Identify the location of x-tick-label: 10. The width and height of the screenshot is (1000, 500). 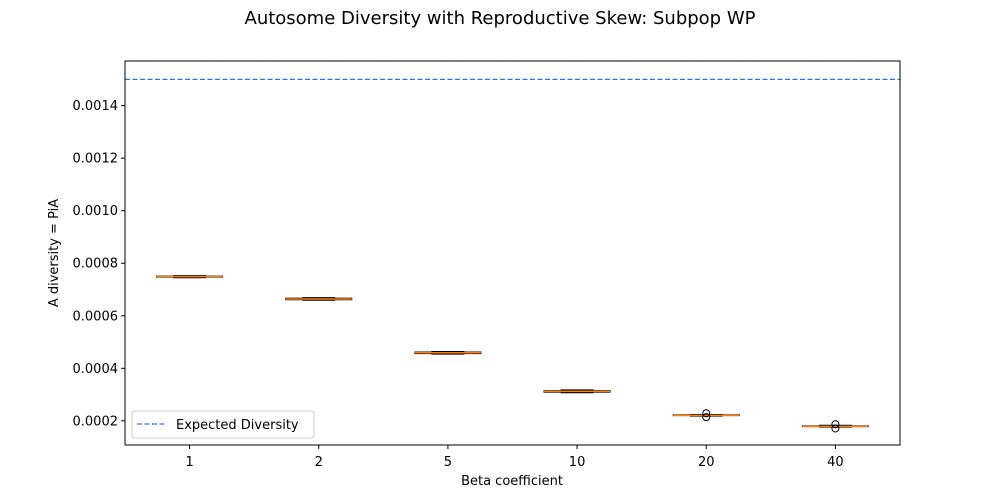
(577, 462).